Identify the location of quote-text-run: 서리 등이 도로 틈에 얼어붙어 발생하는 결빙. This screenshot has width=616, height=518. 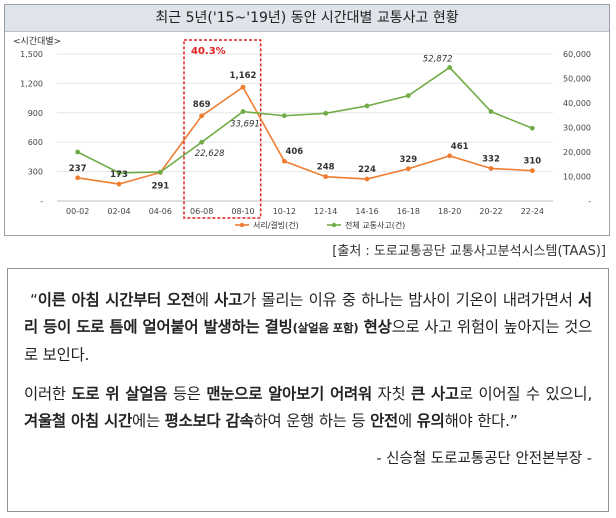
(308, 313).